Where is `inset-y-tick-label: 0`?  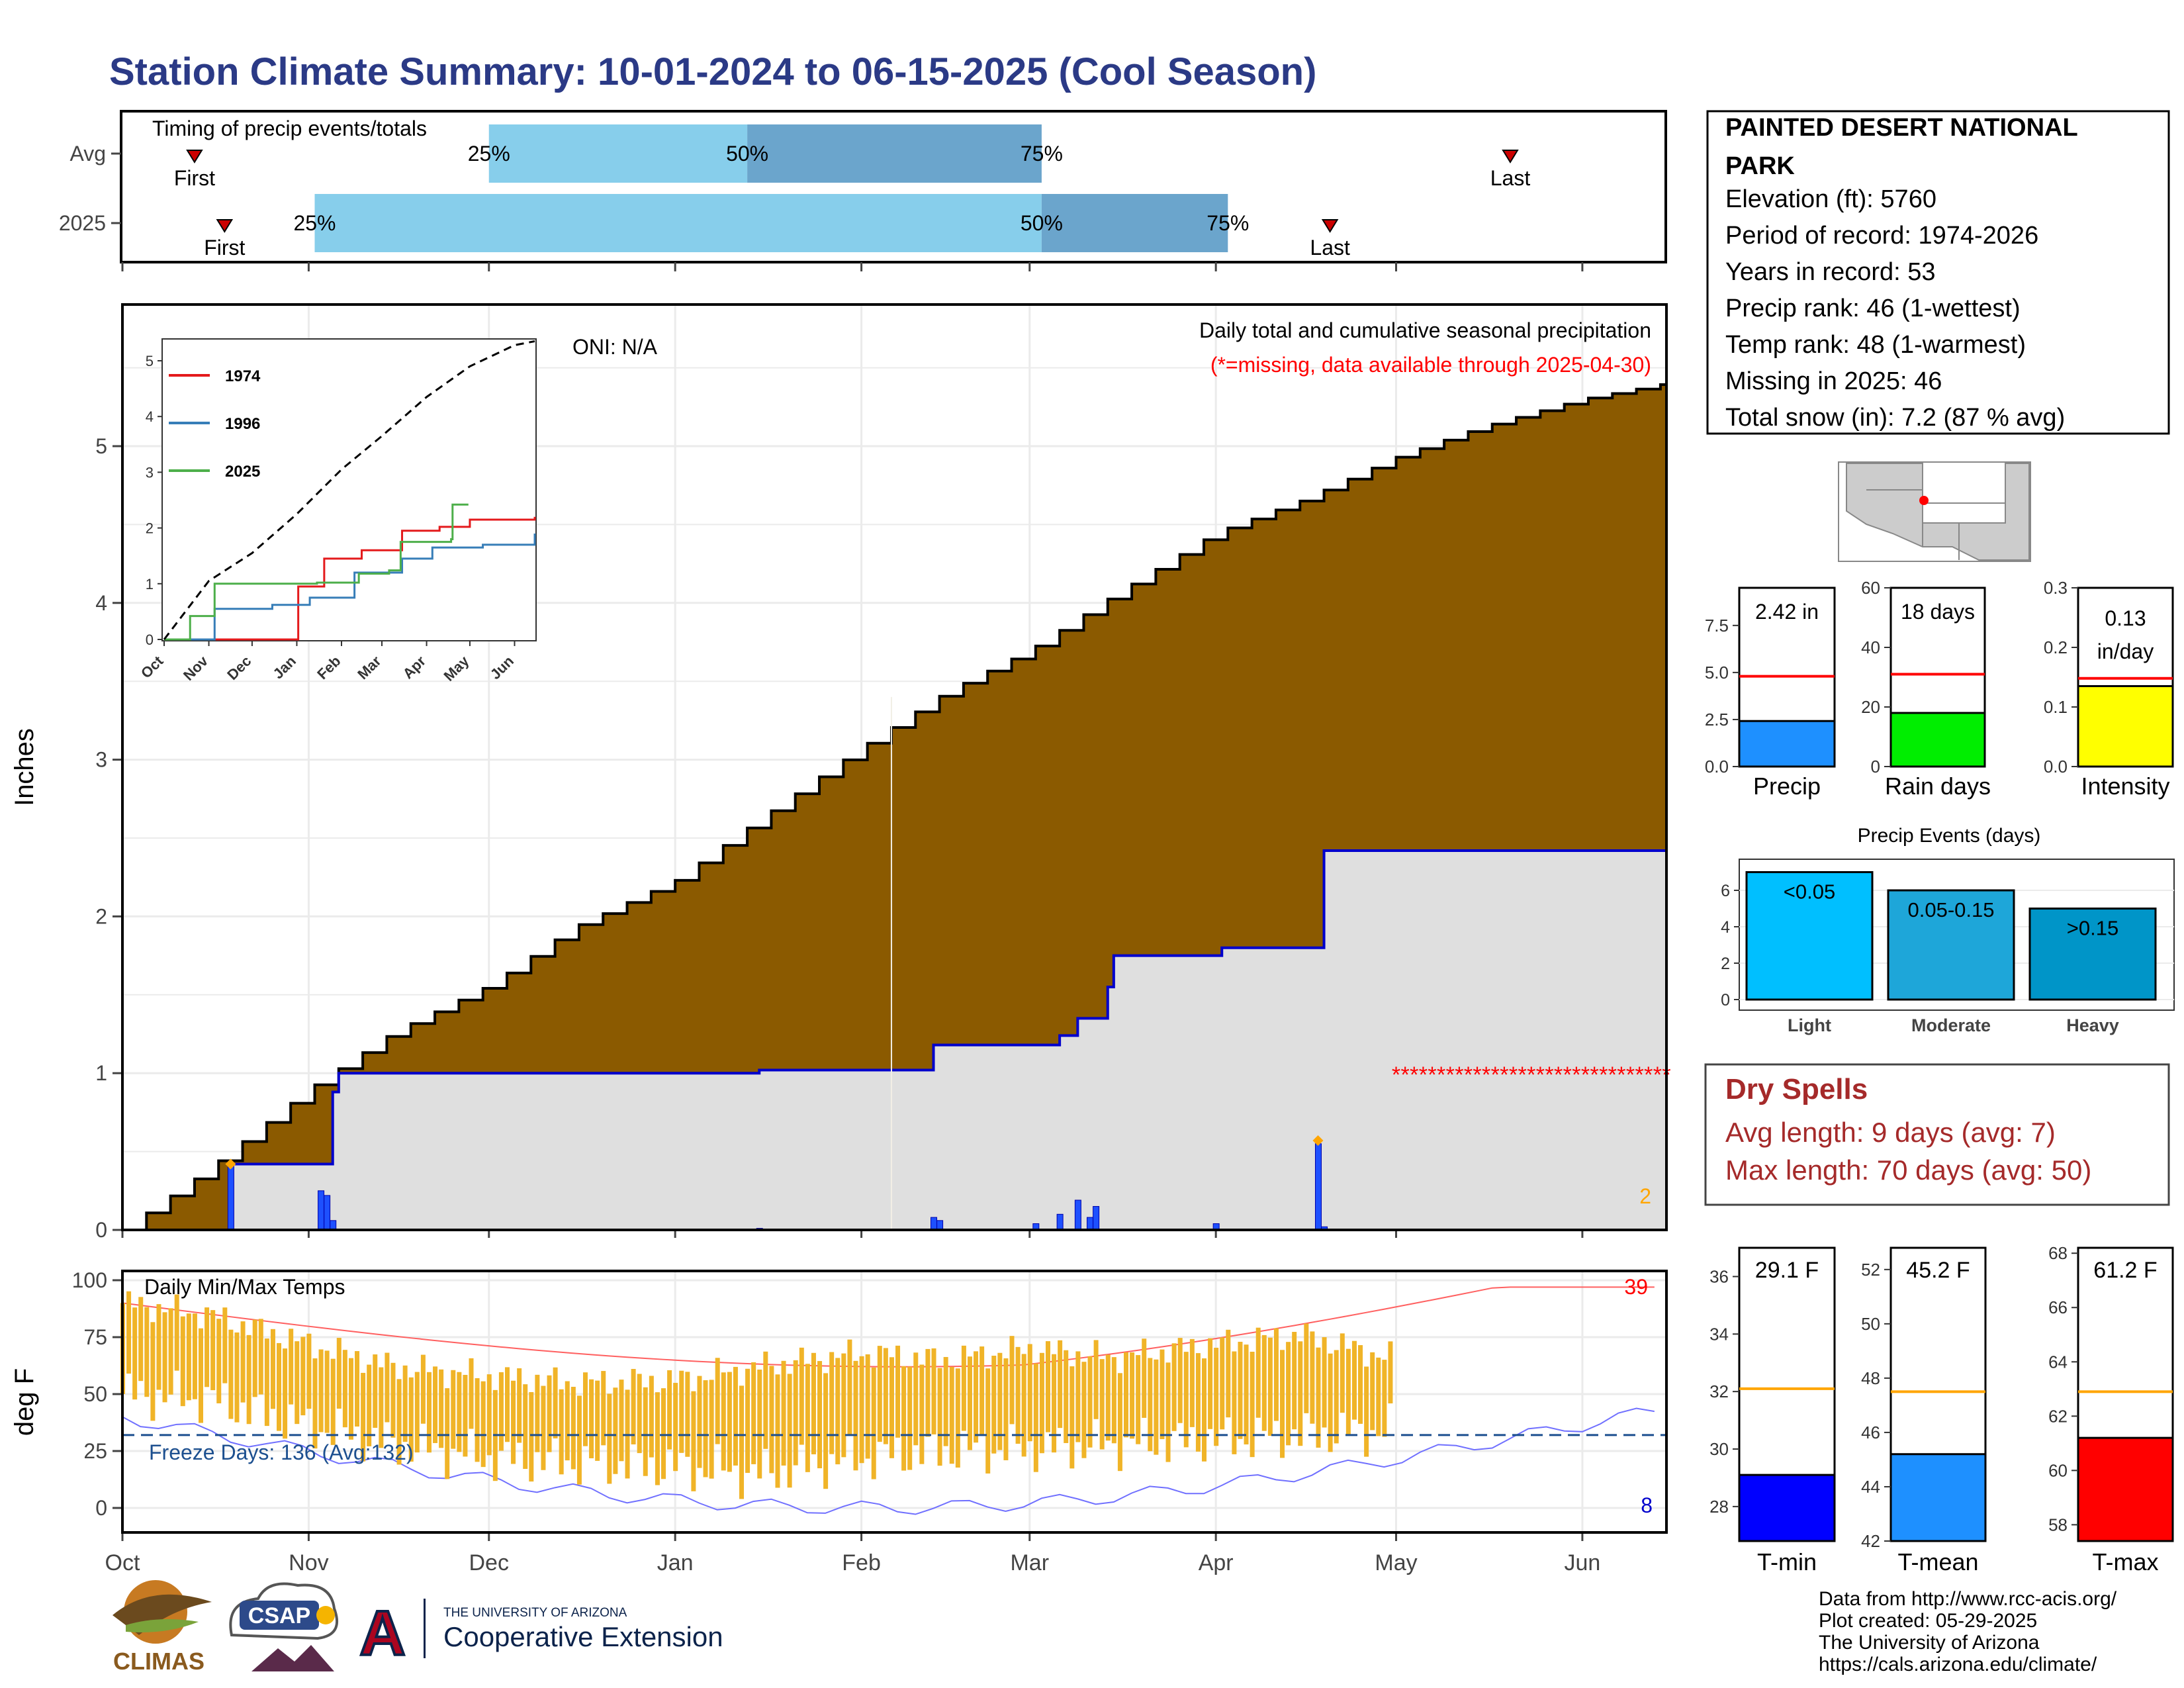
inset-y-tick-label: 0 is located at coordinates (150, 640).